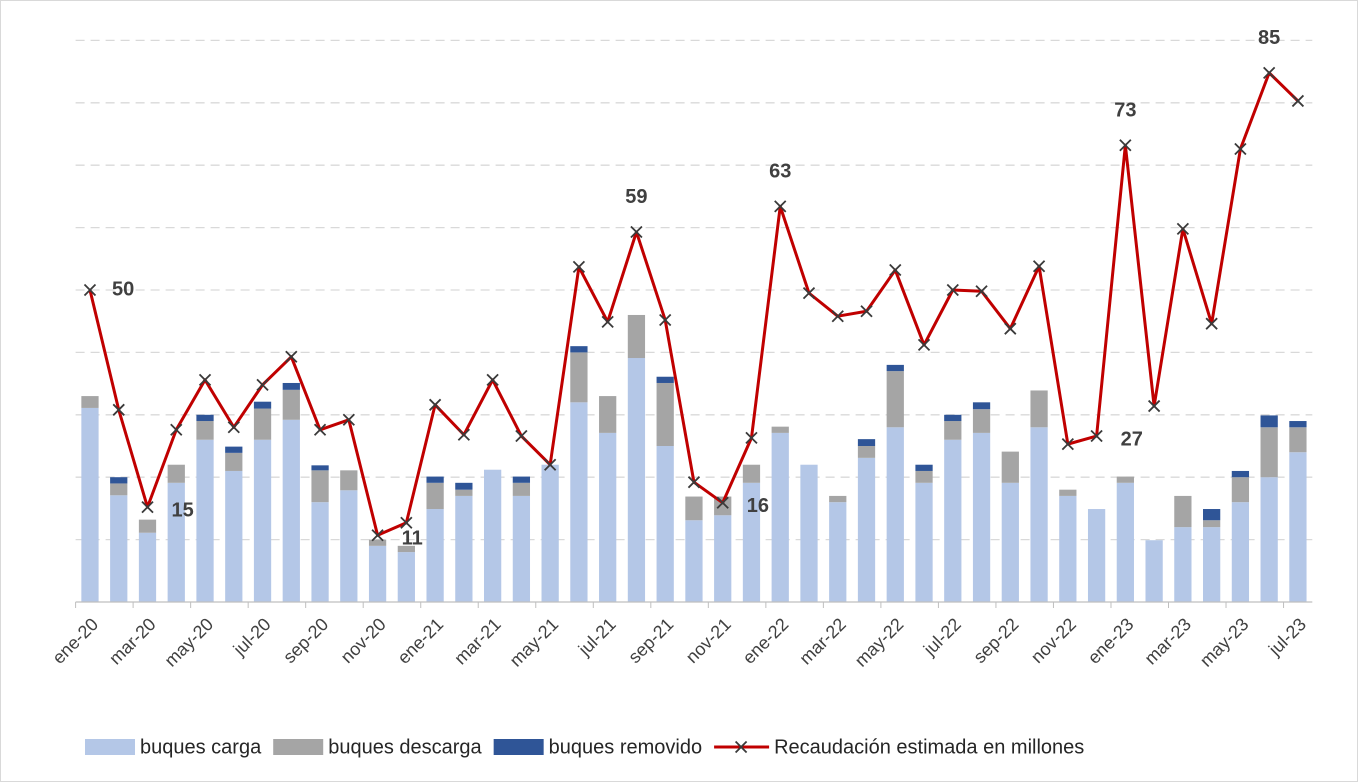 This screenshot has width=1358, height=782. Describe the element at coordinates (1132, 439) in the screenshot. I see `data-label: 27` at that location.